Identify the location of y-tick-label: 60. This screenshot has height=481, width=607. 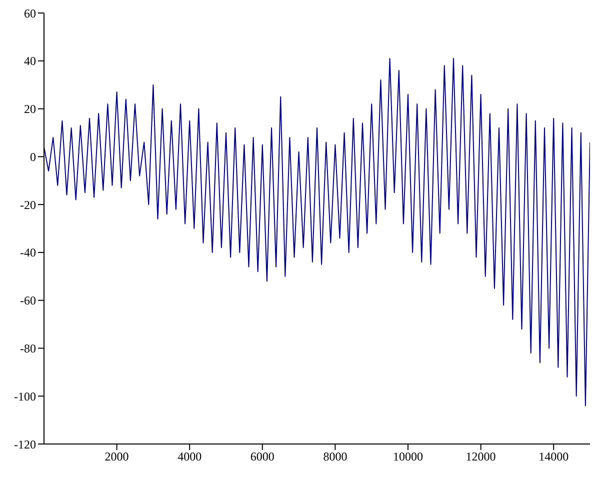
(30, 13).